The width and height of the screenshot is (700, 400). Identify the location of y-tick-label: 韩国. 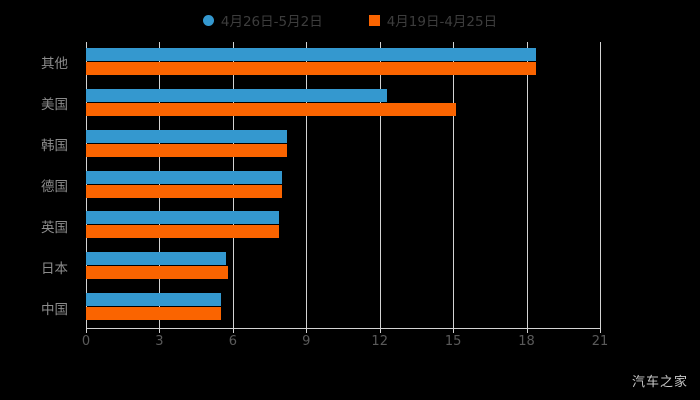
(54, 146).